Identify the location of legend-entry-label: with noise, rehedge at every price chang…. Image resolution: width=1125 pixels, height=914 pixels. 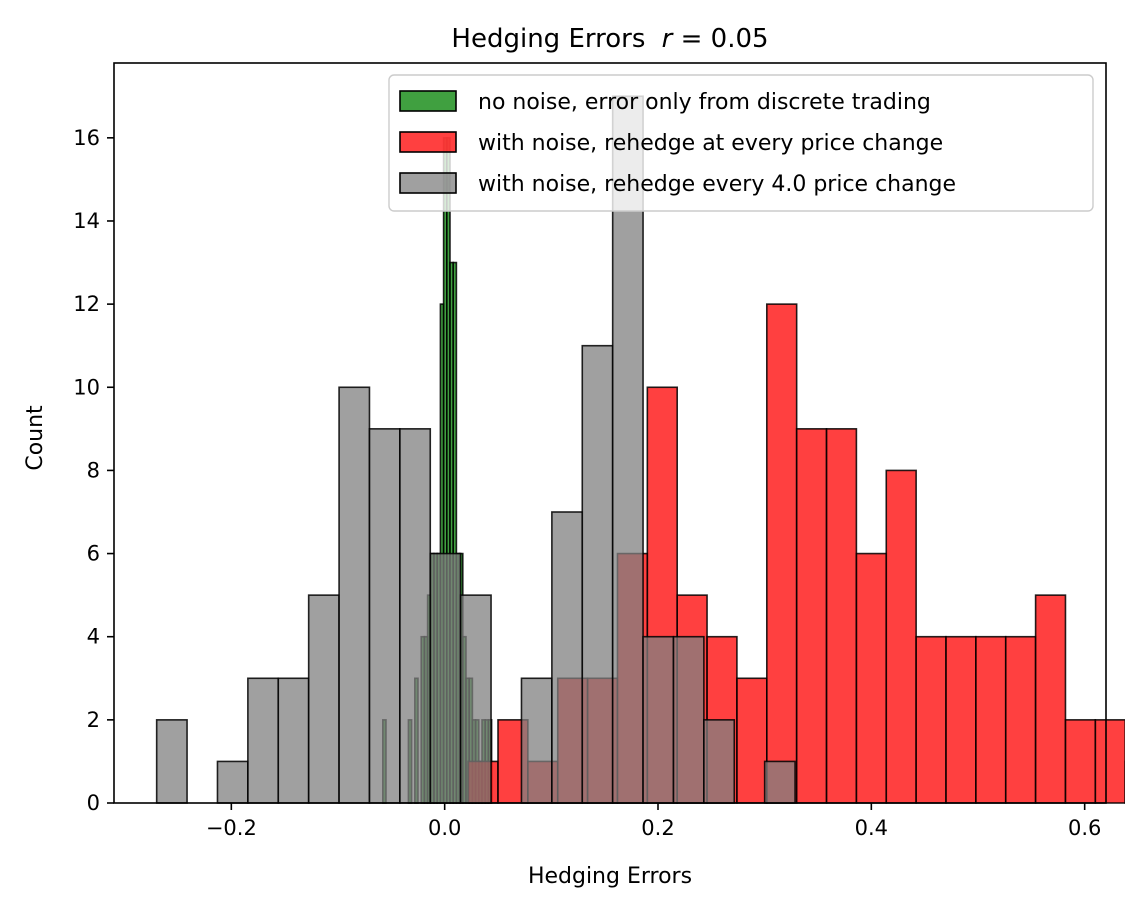
(710, 143).